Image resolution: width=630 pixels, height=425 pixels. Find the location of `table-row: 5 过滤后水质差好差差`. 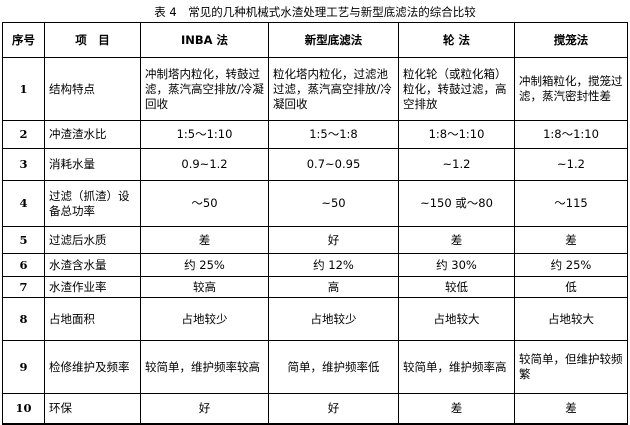

table-row: 5 过滤后水质差好差差 is located at coordinates (315, 240).